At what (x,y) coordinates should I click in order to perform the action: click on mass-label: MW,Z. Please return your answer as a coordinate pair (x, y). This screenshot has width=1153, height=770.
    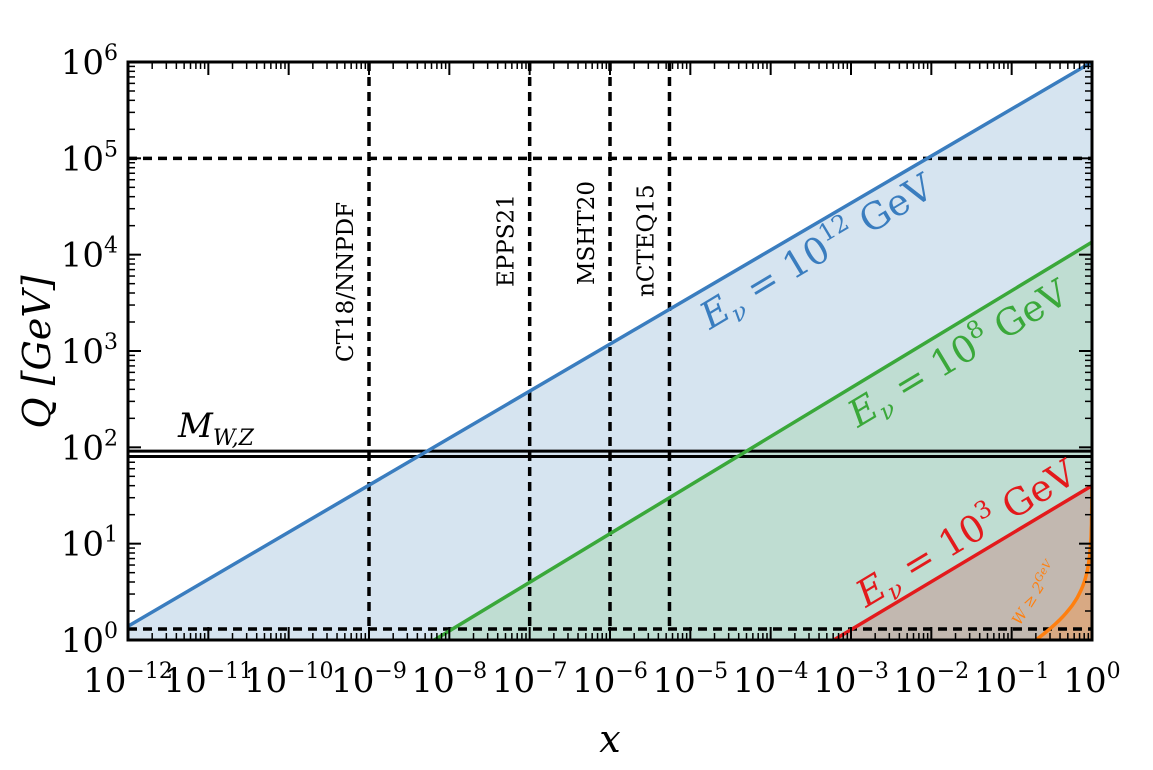
    Looking at the image, I should click on (216, 428).